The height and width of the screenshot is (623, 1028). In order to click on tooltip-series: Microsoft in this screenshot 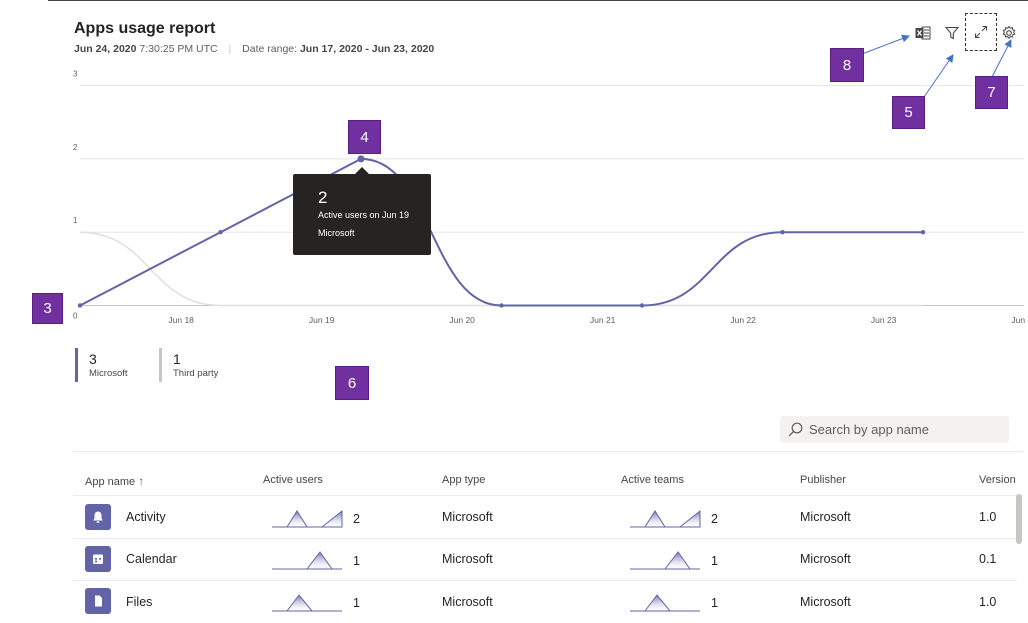, I will do `click(336, 233)`.